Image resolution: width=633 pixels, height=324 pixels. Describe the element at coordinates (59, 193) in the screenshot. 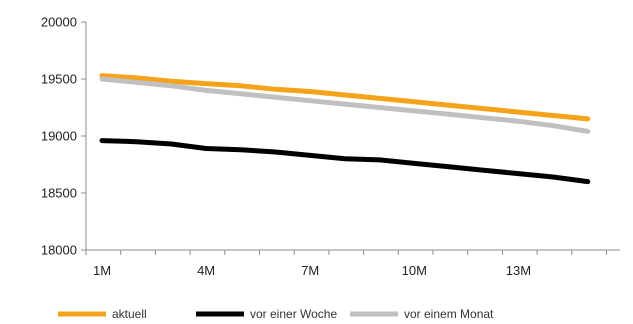

I see `y-tick-label: 18500` at that location.